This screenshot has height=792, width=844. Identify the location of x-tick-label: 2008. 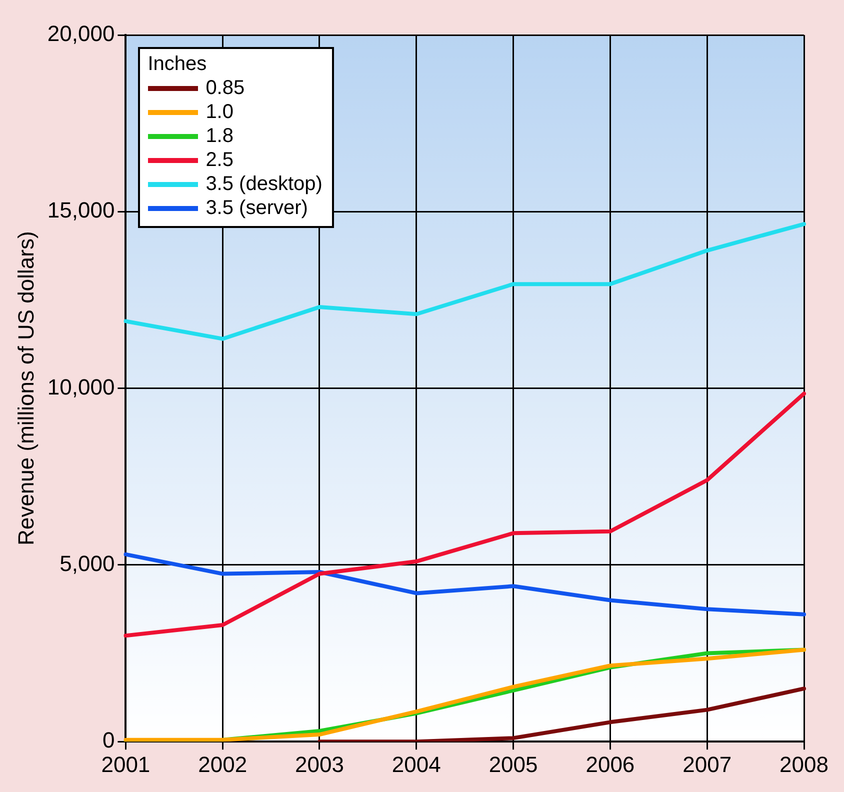
(804, 764).